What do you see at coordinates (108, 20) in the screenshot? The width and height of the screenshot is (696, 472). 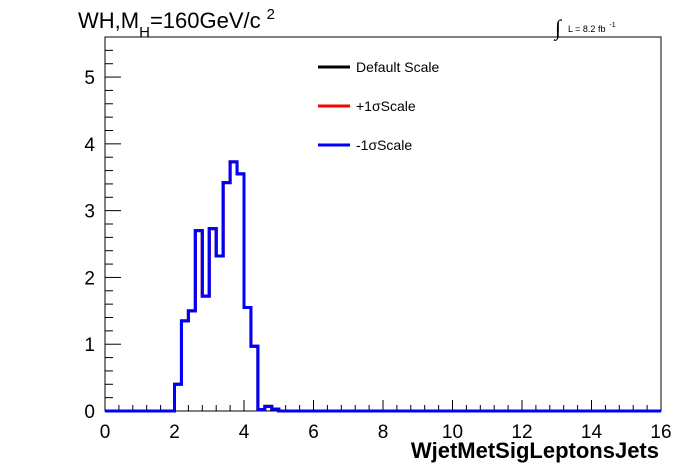 I see `chart-title-main: WH,M` at bounding box center [108, 20].